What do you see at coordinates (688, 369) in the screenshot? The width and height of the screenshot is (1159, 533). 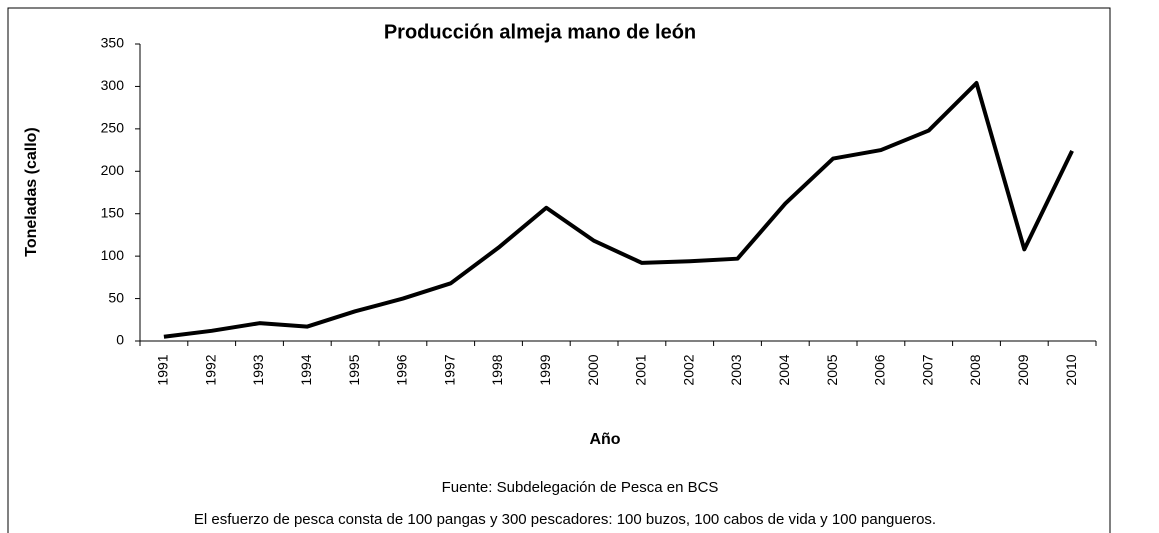 I see `x-tick-label: 2002` at bounding box center [688, 369].